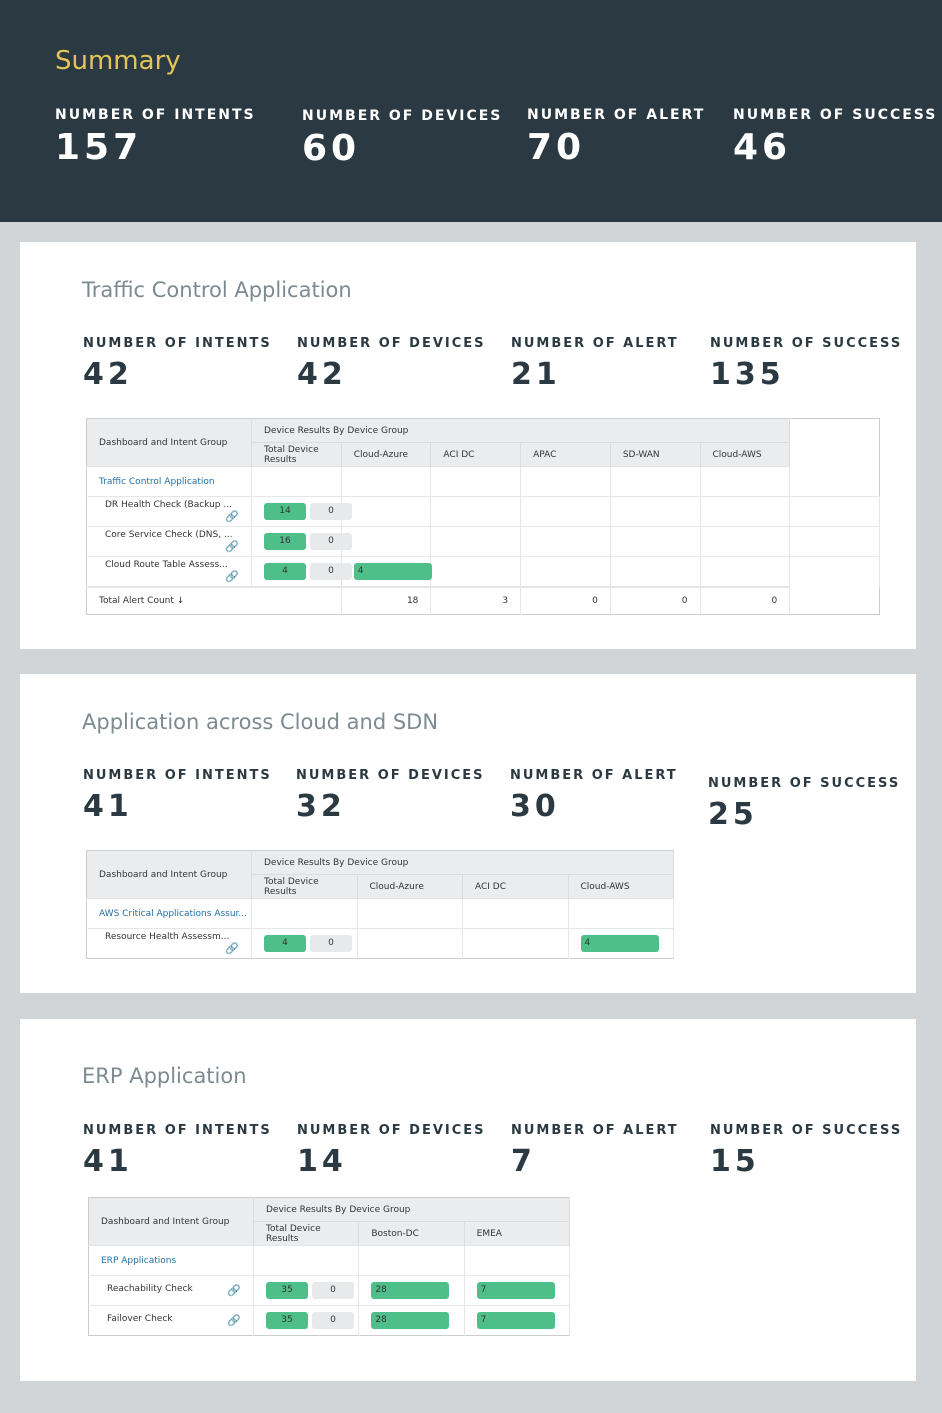 Image resolution: width=942 pixels, height=1413 pixels. I want to click on table-row: DR Health Check (Backup ... 🔗 14 0, so click(483, 511).